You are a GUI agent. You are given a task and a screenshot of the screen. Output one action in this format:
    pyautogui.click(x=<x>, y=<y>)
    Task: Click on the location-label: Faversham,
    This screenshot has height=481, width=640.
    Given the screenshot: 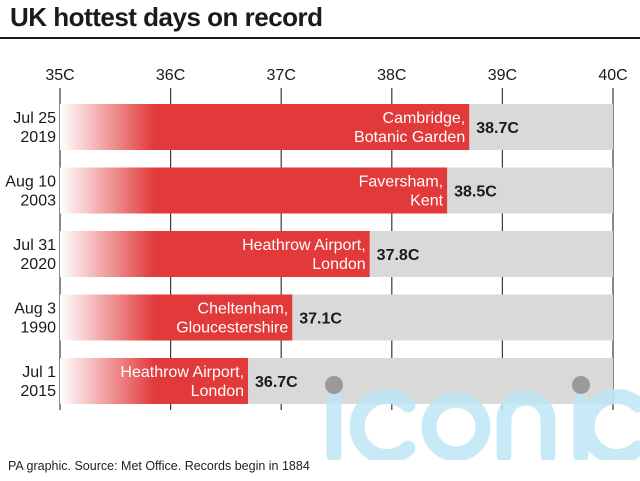 What is the action you would take?
    pyautogui.click(x=401, y=182)
    